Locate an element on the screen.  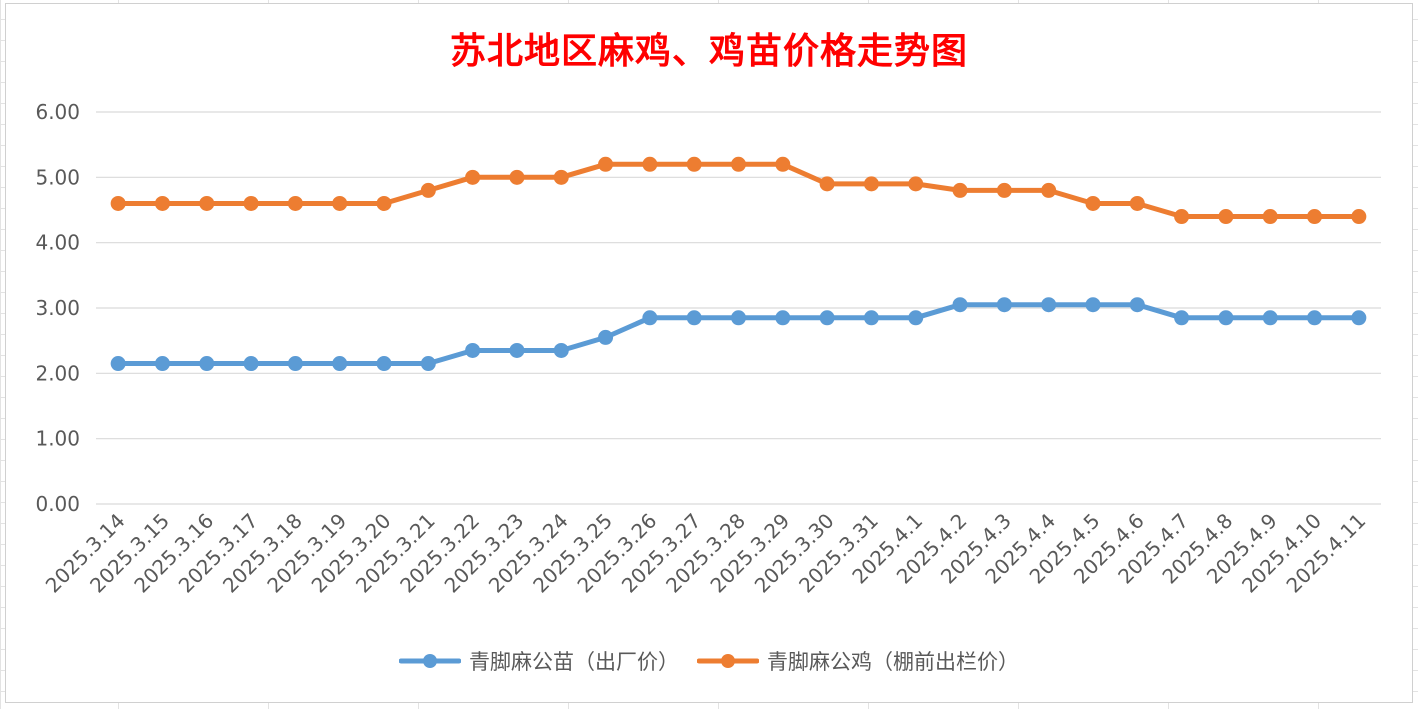
legend: 青脚麻公苗（出厂价） 青脚麻公鸡（棚前出栏价） is located at coordinates (709, 661).